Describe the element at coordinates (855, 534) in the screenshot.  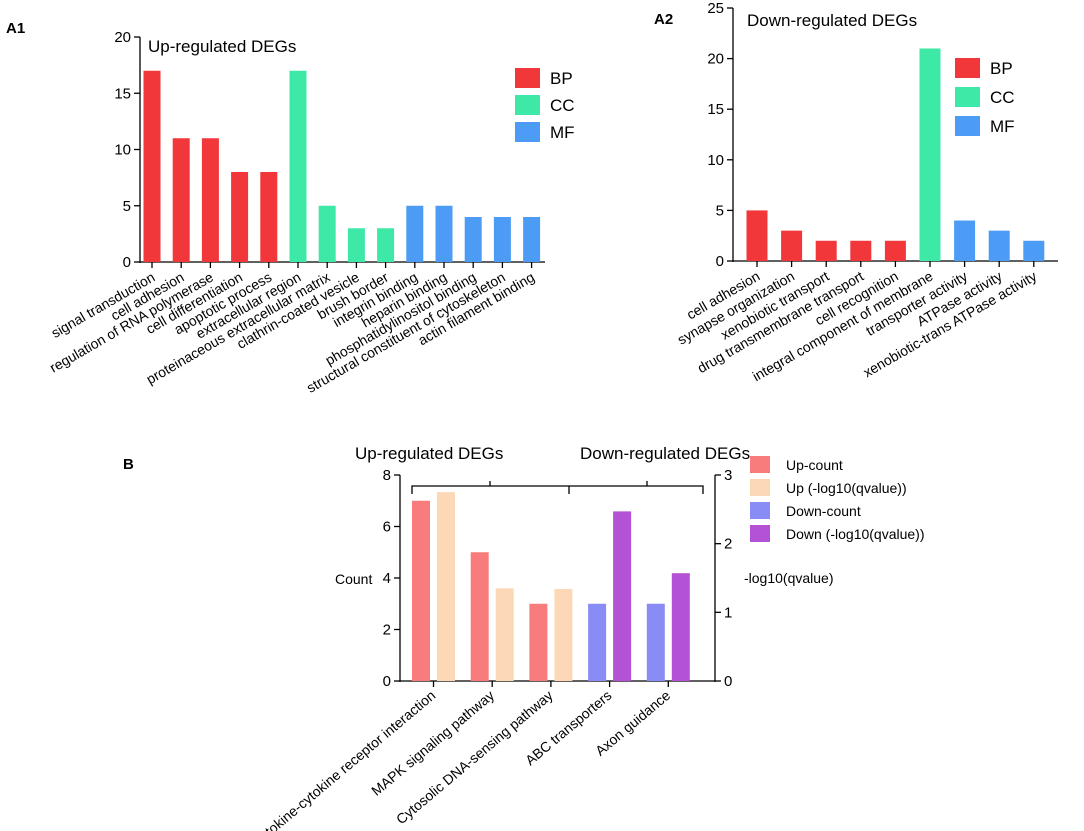
I see `legend-label-down-log10-qvalue: Down (-log10(qvalue))` at that location.